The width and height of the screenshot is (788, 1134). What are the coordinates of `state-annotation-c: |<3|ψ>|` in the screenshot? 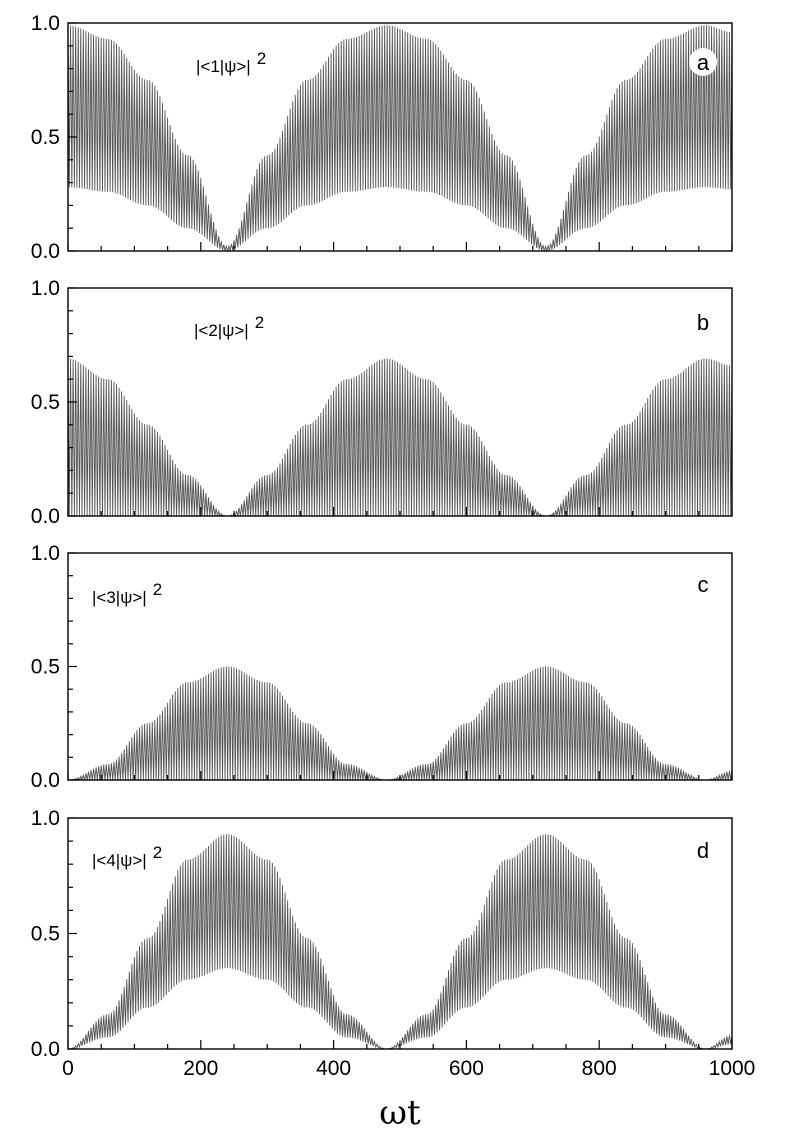 It's located at (119, 597).